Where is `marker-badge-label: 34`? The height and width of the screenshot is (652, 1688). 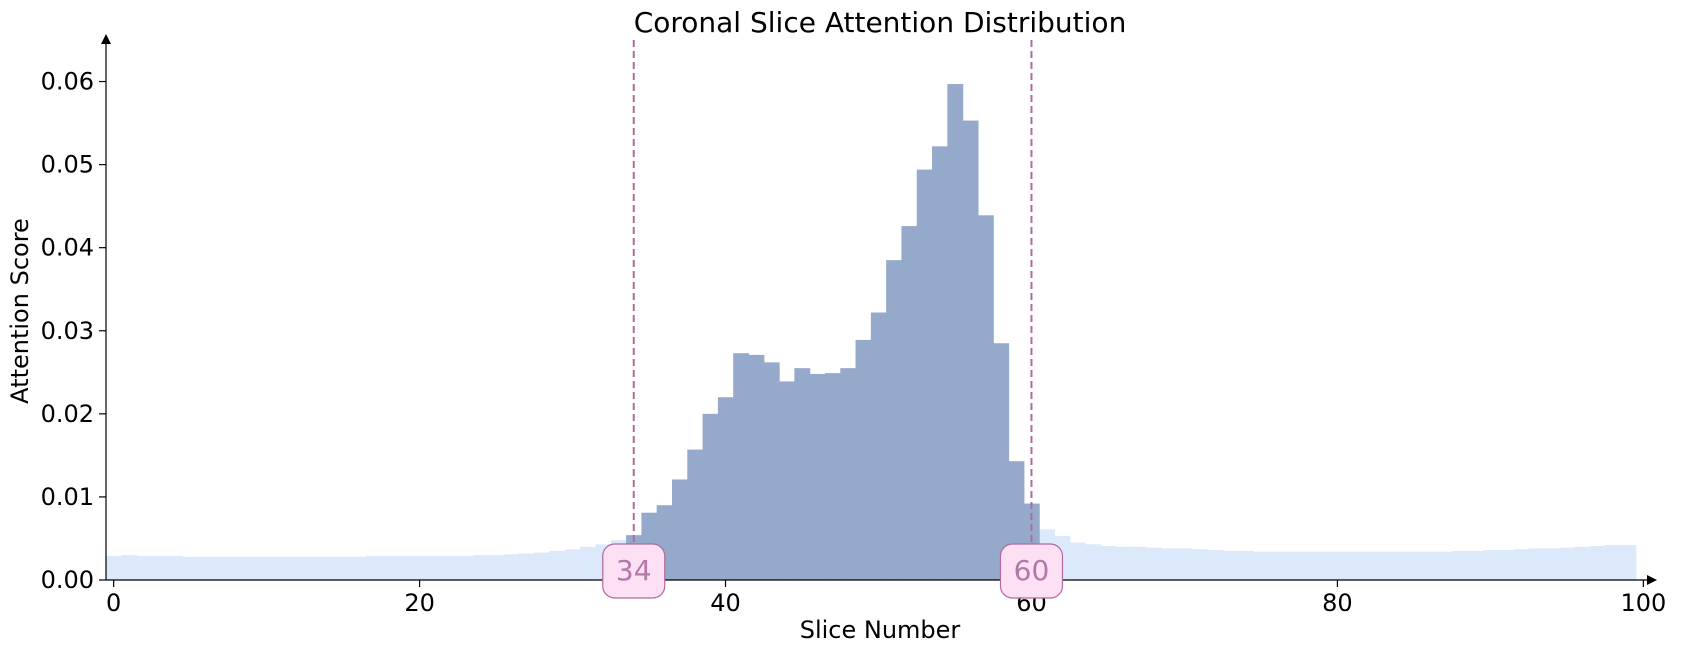 marker-badge-label: 34 is located at coordinates (634, 570).